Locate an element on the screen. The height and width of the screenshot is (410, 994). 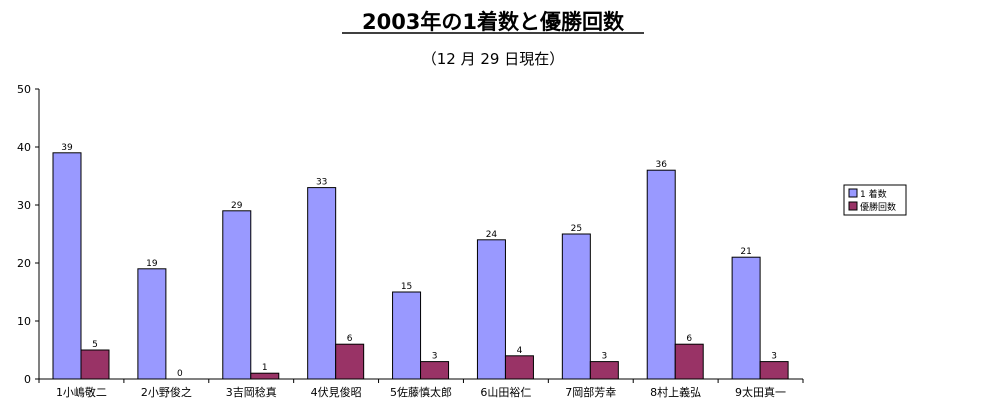
x-tick-label: 5佐藤慎太郎 is located at coordinates (421, 392).